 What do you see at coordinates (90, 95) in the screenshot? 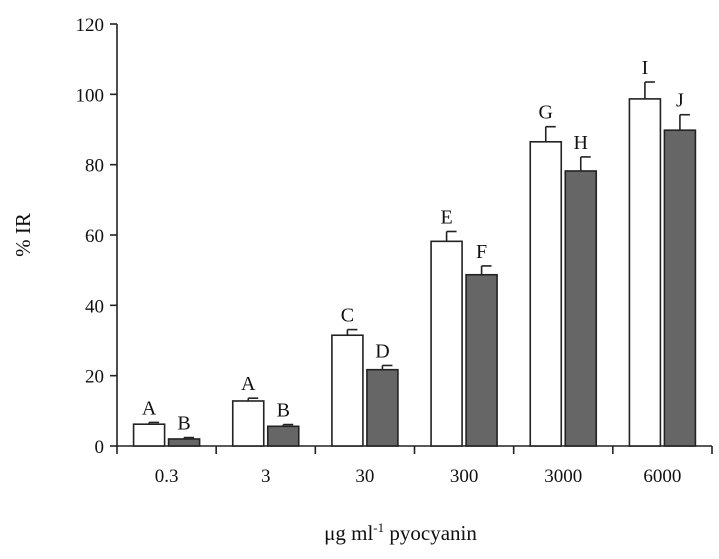
I see `y-tick-label: 100` at bounding box center [90, 95].